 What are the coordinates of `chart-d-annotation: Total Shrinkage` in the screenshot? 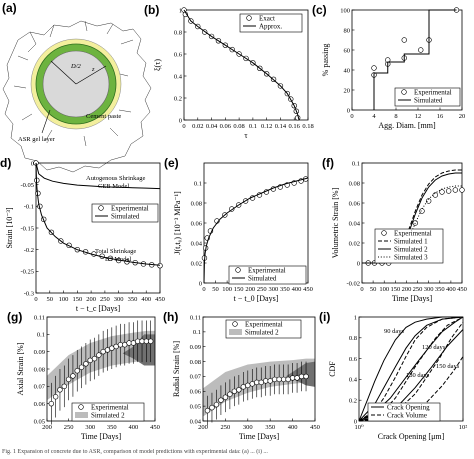 It's located at (115, 251).